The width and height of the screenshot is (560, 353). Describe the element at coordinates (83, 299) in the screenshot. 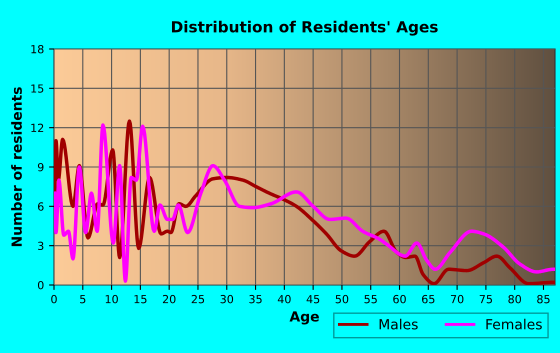

I see `x-tick-label: 5` at that location.